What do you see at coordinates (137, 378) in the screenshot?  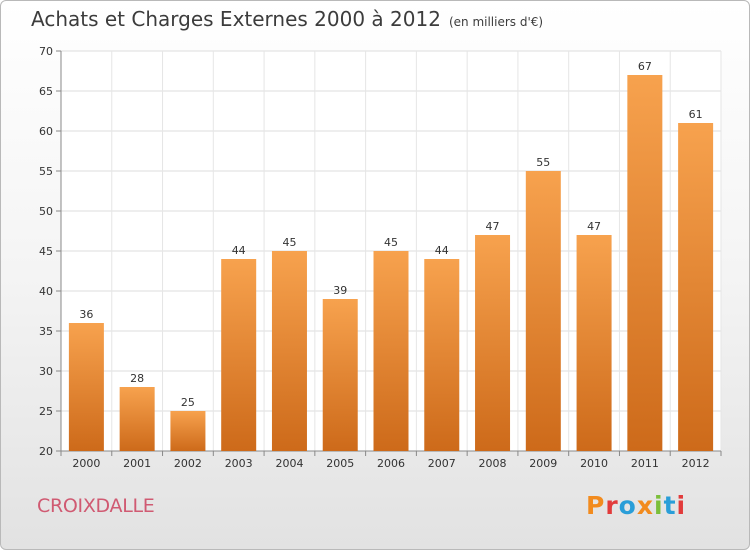 I see `data-label: 28` at bounding box center [137, 378].